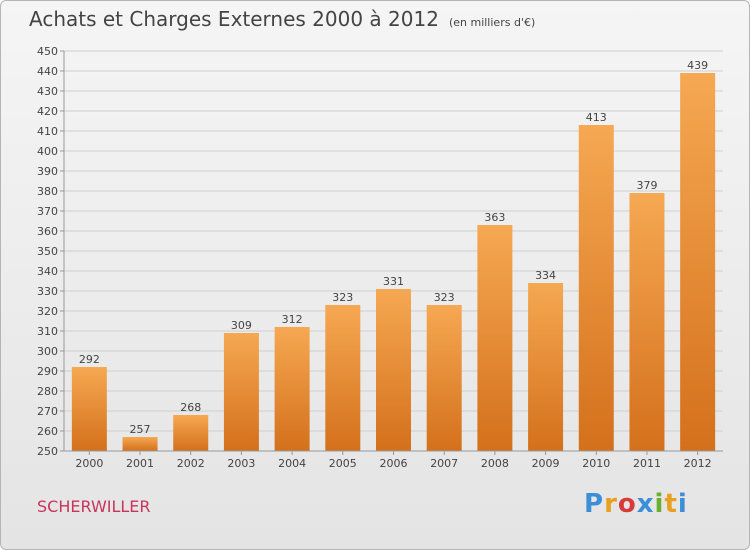 This screenshot has height=550, width=750. Describe the element at coordinates (191, 463) in the screenshot. I see `x-tick-label: 2002` at that location.